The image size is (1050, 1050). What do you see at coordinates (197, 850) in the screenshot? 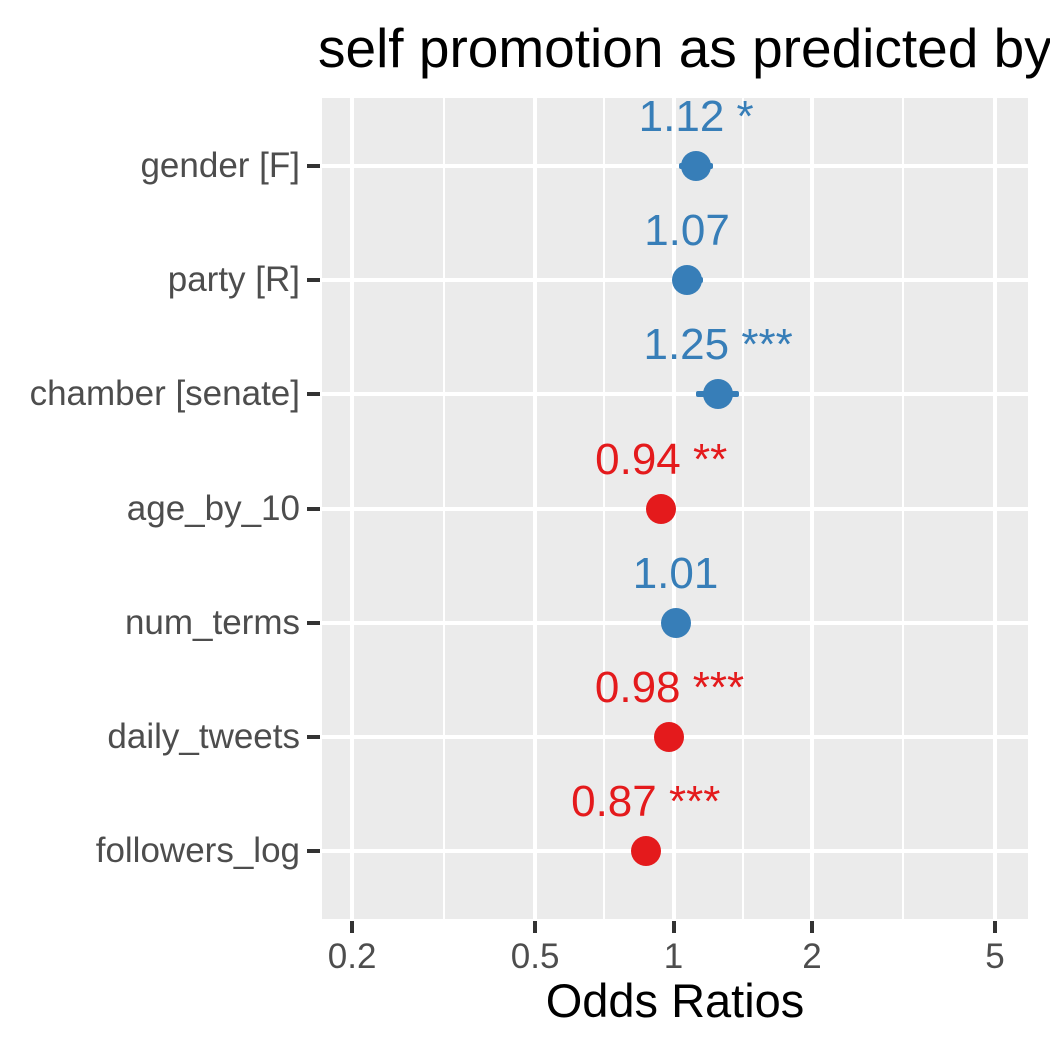
I see `y-axis-label: followers_log` at bounding box center [197, 850].